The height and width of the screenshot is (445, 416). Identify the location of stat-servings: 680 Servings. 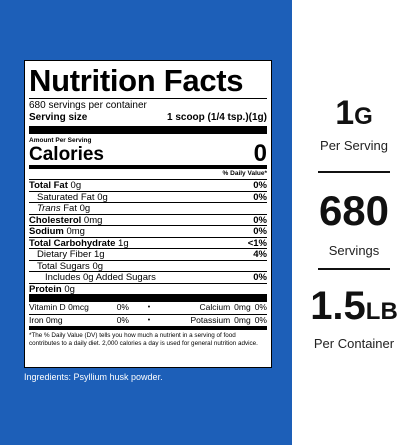
(354, 222).